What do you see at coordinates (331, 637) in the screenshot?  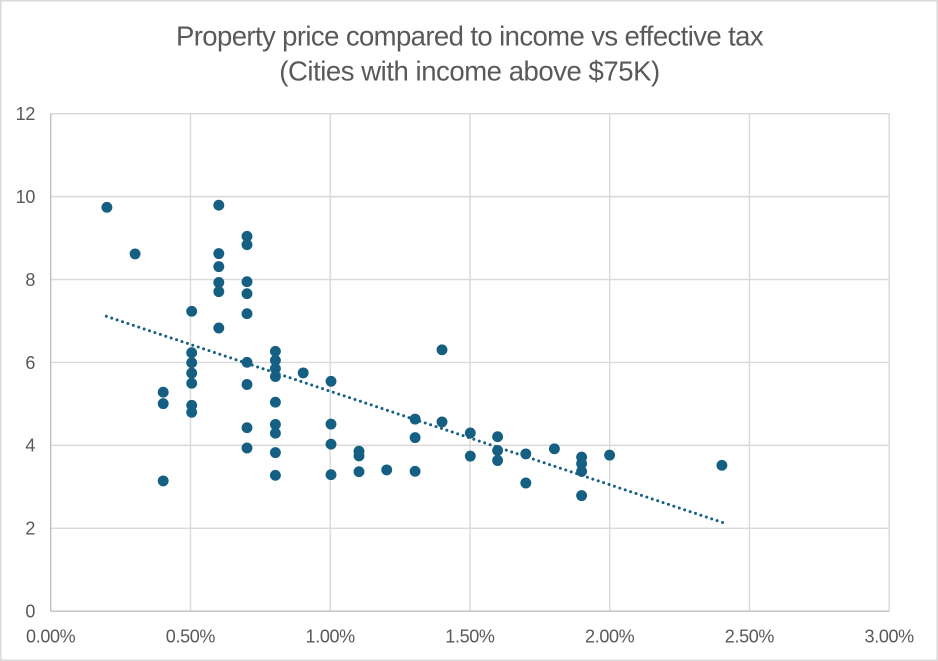 I see `svg-text: 1.00%` at bounding box center [331, 637].